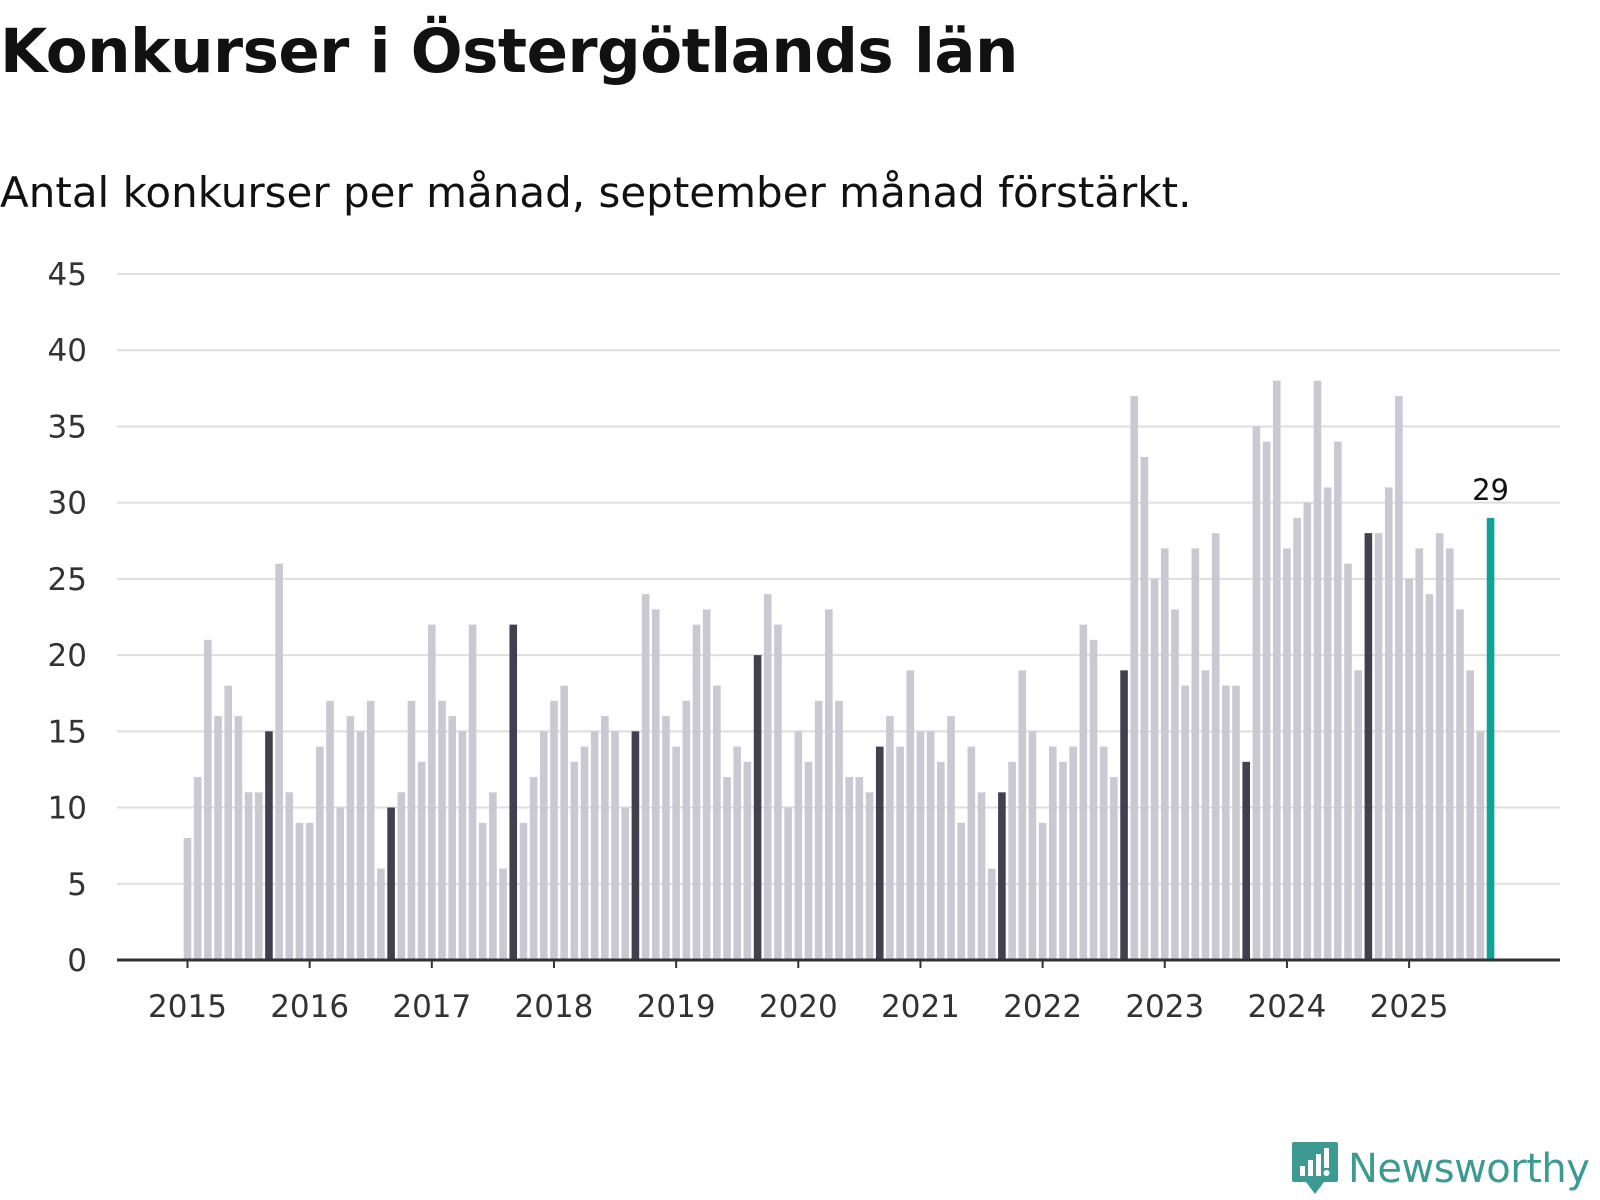 Image resolution: width=1600 pixels, height=1200 pixels. Describe the element at coordinates (67, 504) in the screenshot. I see `y-tick-label: 30` at that location.